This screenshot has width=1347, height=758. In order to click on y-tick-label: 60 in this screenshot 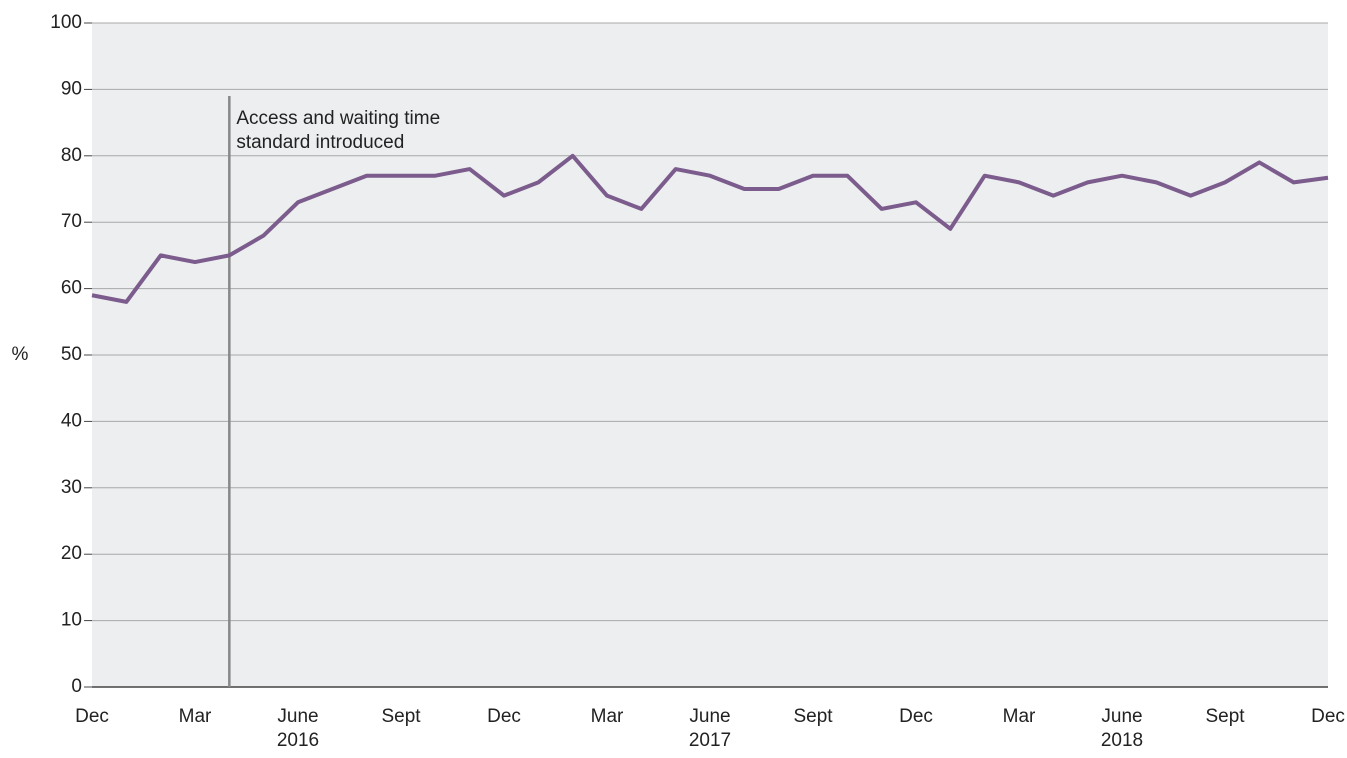, I will do `click(71, 288)`.